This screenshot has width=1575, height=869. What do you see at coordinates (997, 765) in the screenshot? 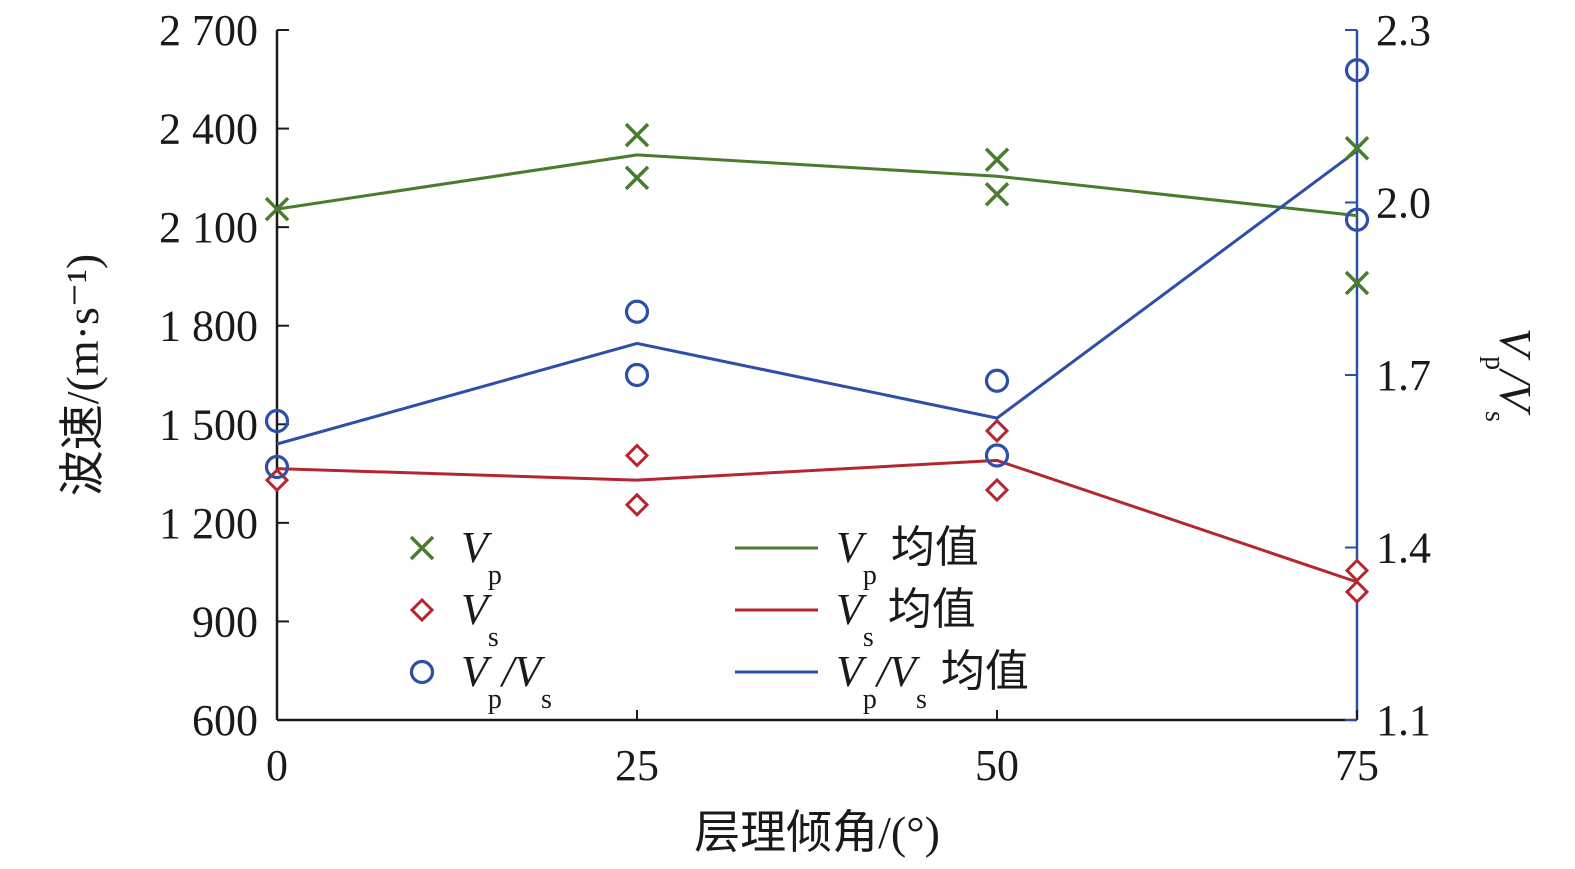
I see `x-tick-label: 50` at bounding box center [997, 765].